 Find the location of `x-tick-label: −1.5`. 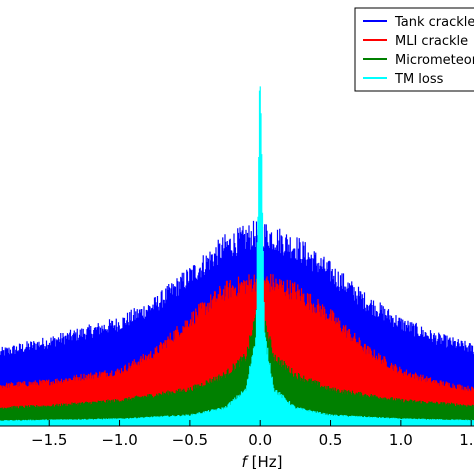

x-tick-label: −1.5 is located at coordinates (49, 440).